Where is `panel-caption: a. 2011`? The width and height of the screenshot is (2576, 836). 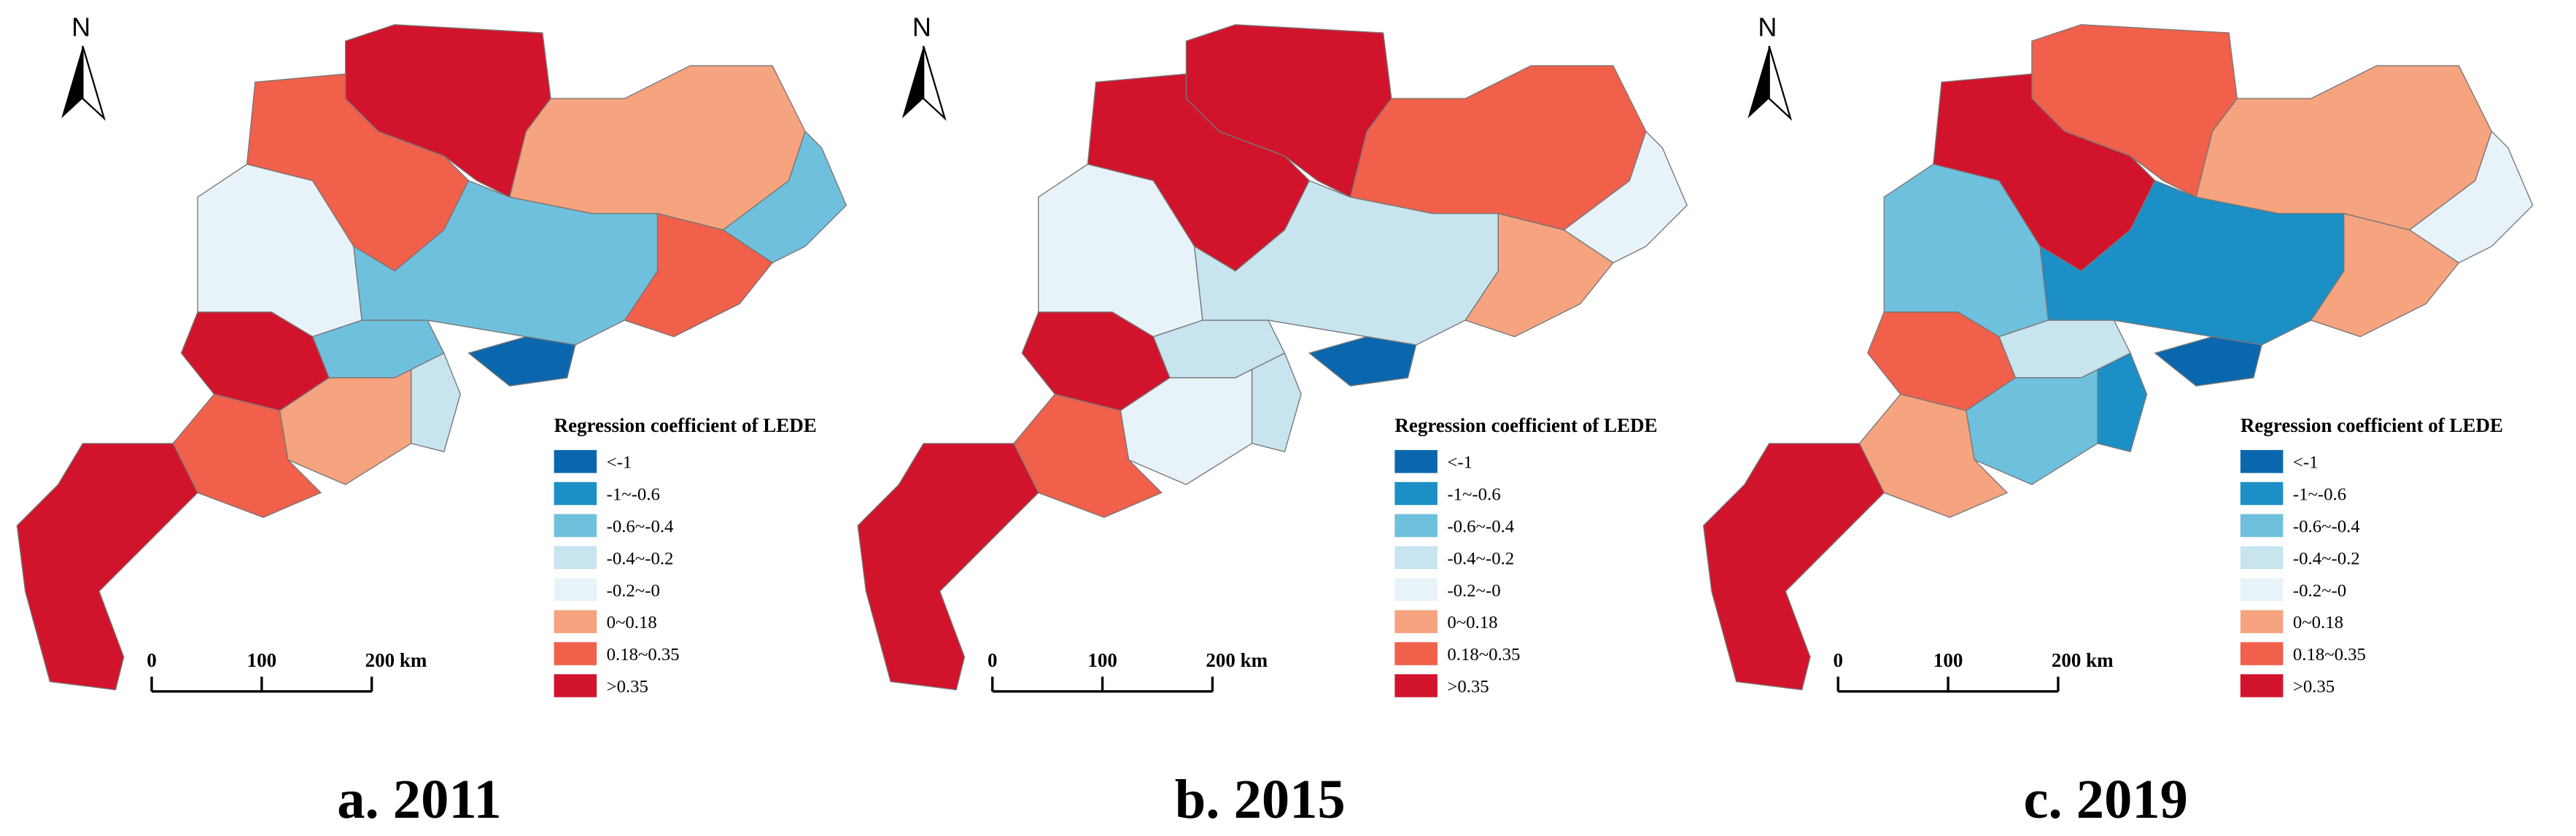 panel-caption: a. 2011 is located at coordinates (419, 799).